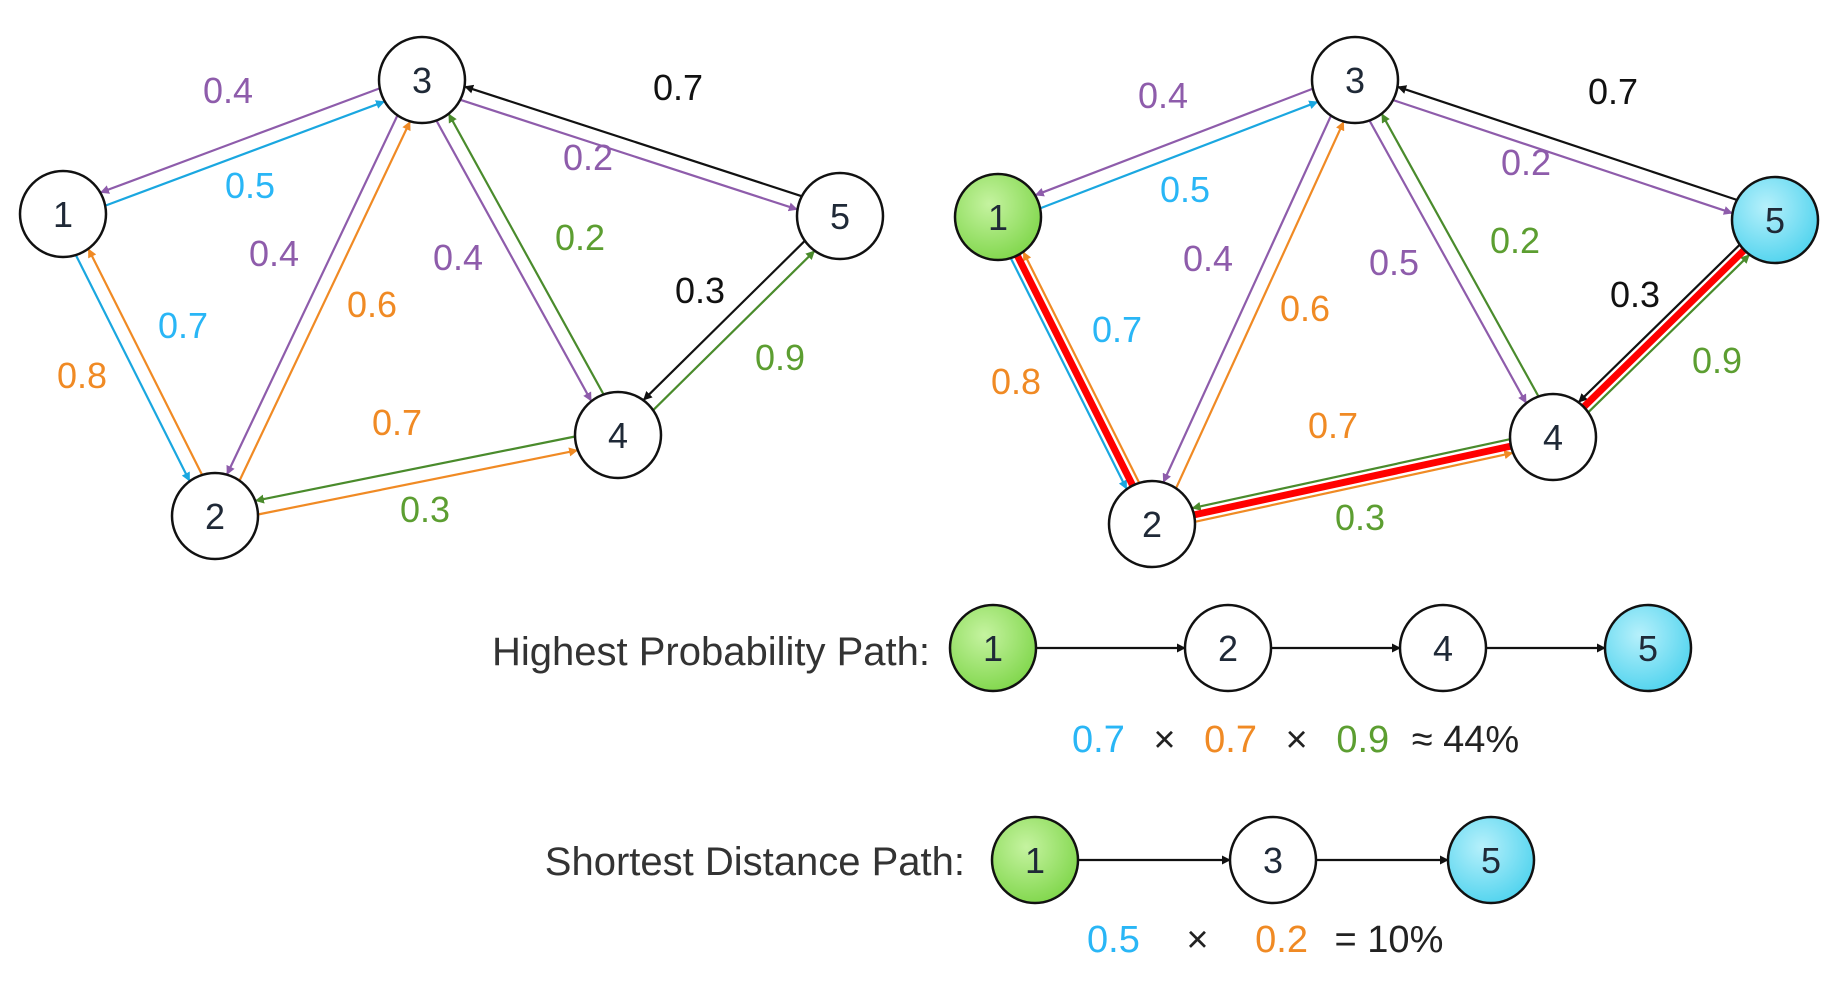 The height and width of the screenshot is (1003, 1837). I want to click on formula-times-2: ×, so click(1297, 740).